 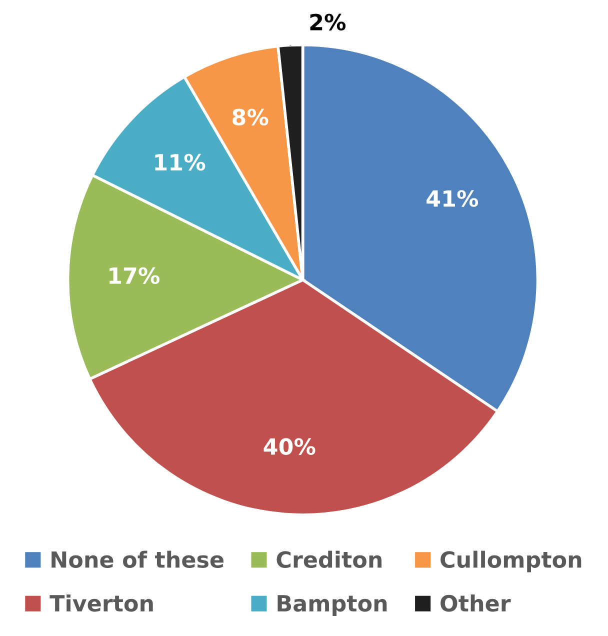 I want to click on legend-label: None of these, so click(x=138, y=559).